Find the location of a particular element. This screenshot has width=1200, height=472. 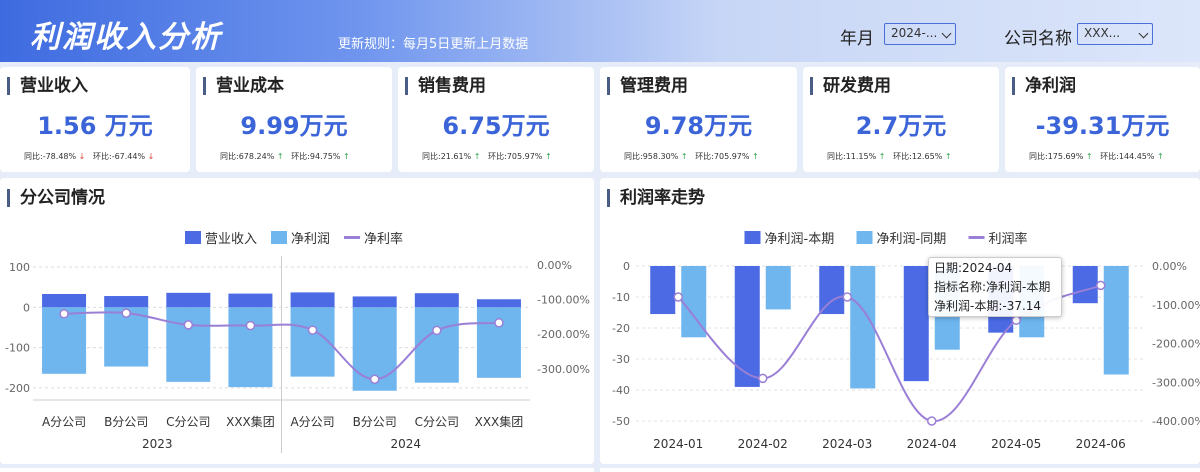

kpi-card-sales-expense: 销售费用 6.75万元 同比:21.61% ↑ 环比:705.97% ↑ is located at coordinates (496, 119).